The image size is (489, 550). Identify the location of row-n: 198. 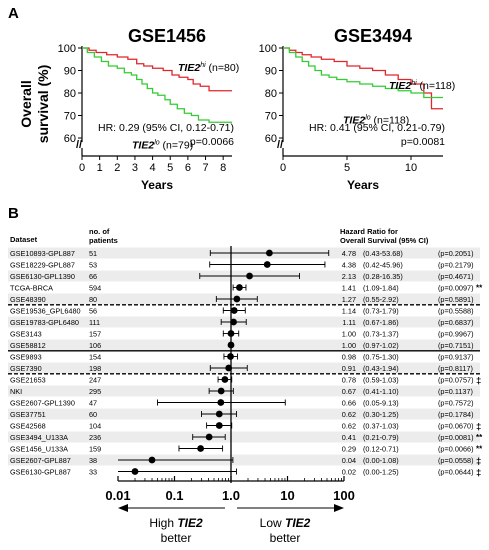
(95, 368).